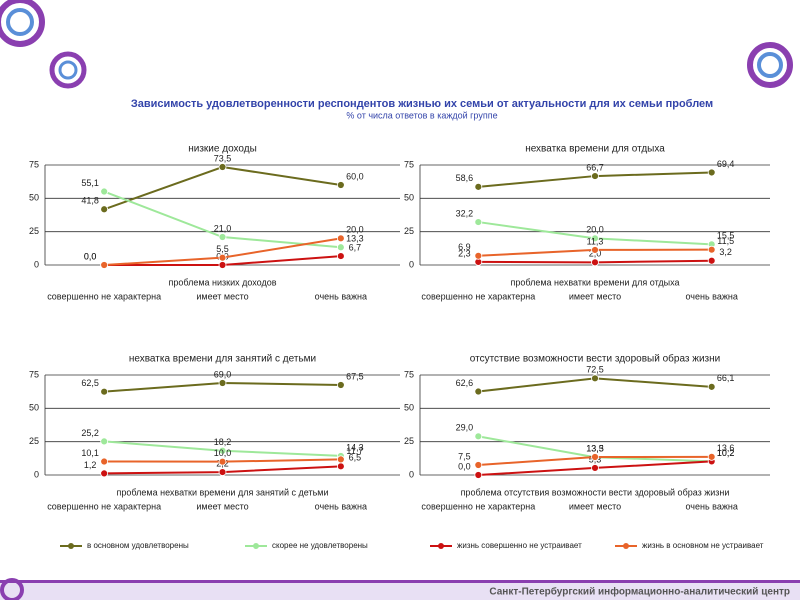  I want to click on legend-label: жизнь совершенно не устраивает, so click(519, 545).